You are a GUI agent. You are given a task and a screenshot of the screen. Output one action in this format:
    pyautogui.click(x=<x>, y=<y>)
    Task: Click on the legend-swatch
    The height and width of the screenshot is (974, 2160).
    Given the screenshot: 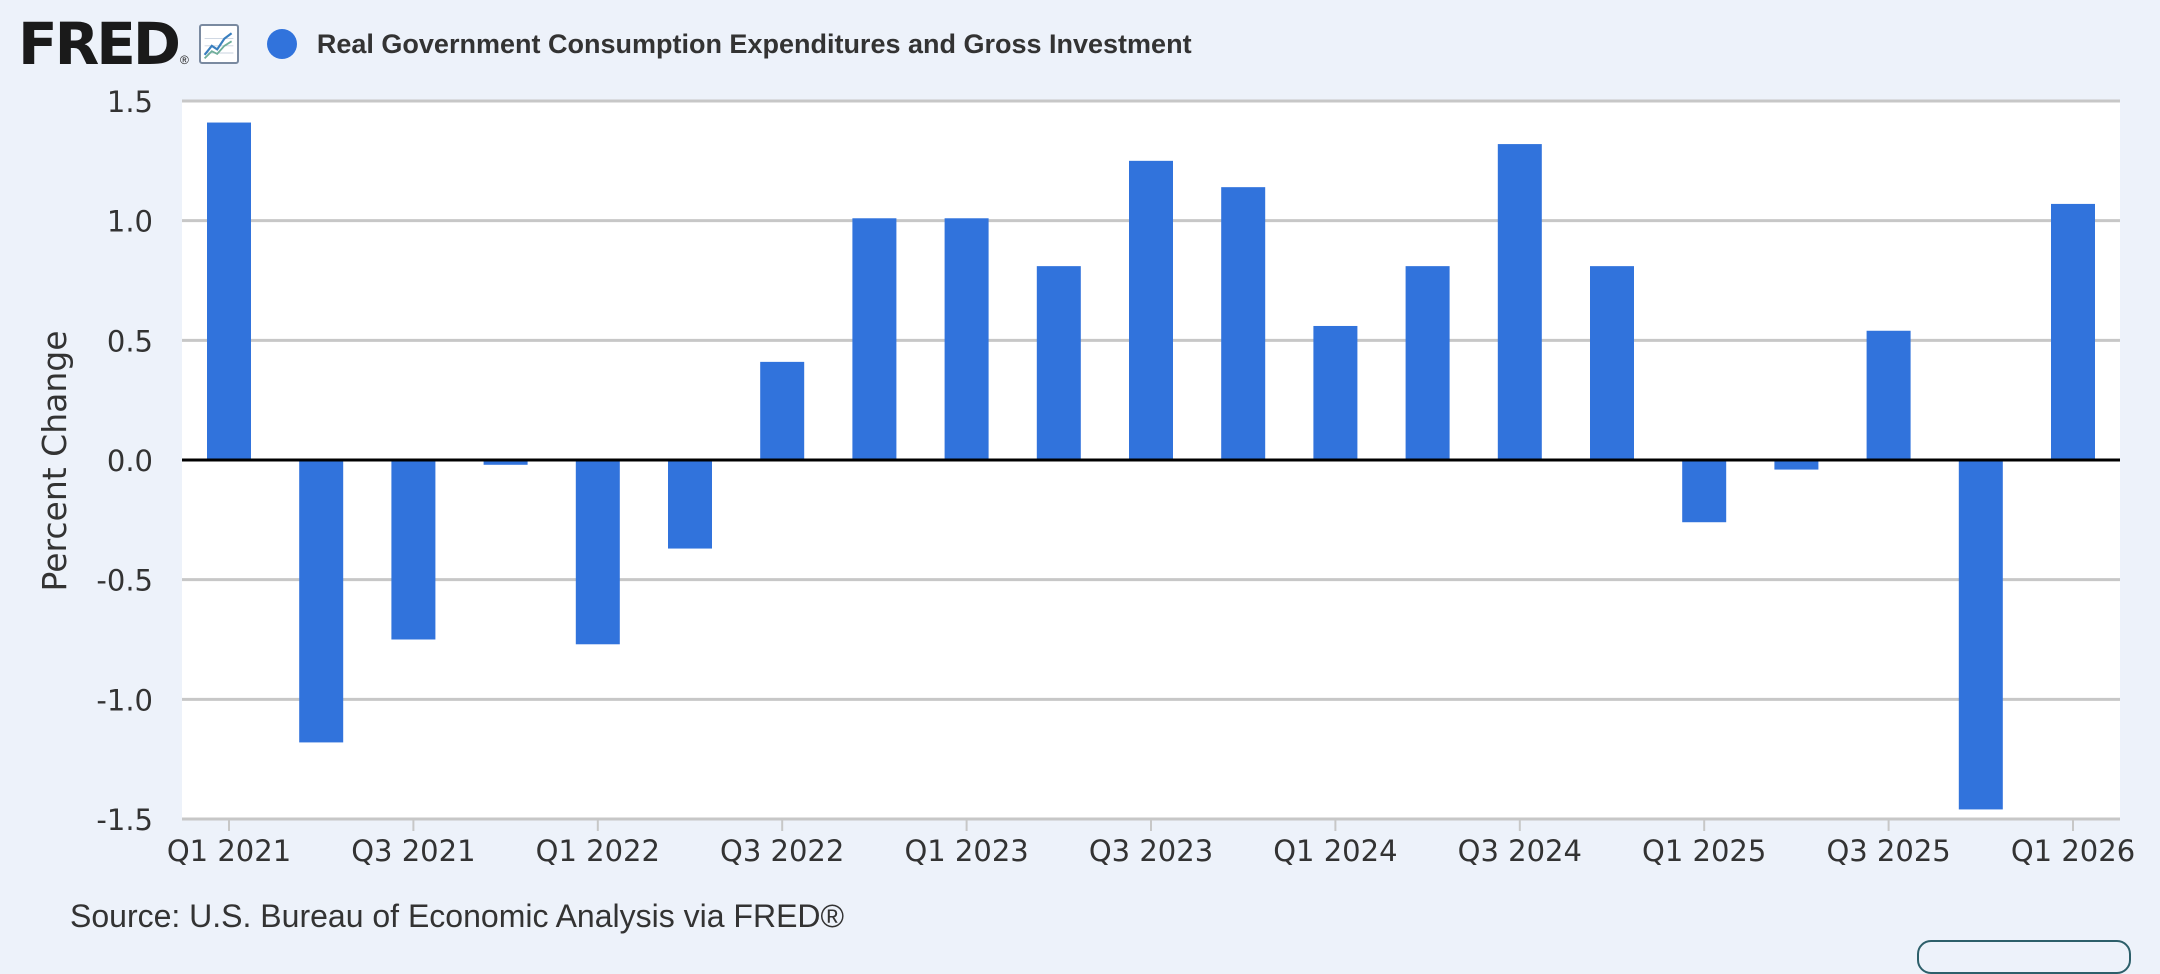 What is the action you would take?
    pyautogui.click(x=281, y=44)
    